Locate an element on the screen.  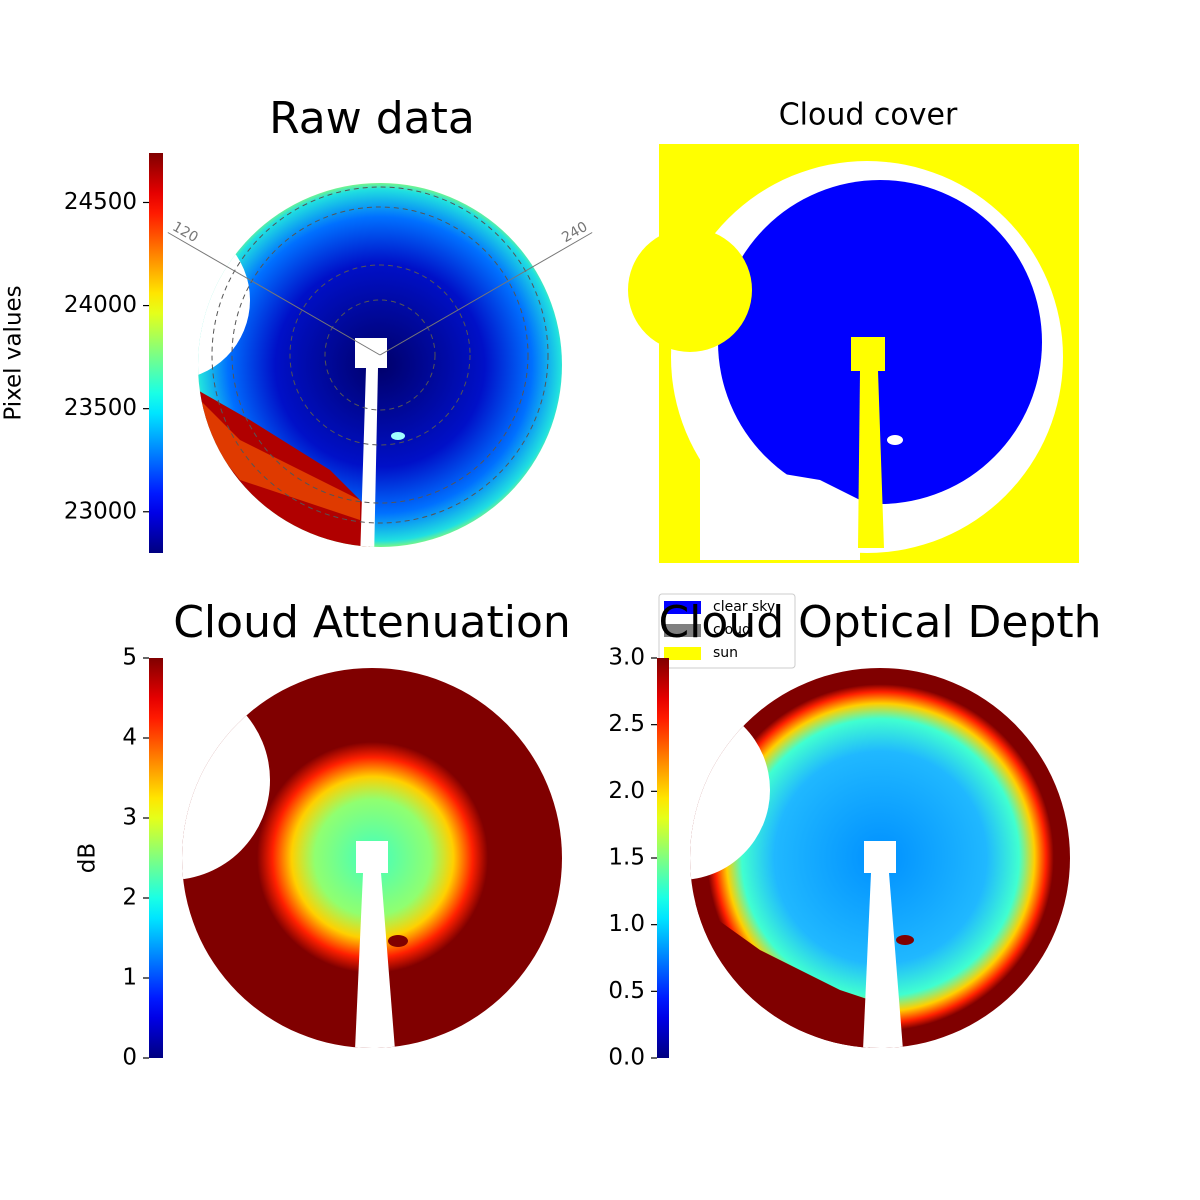
colorbar-tick-label: 1.0 is located at coordinates (626, 924).